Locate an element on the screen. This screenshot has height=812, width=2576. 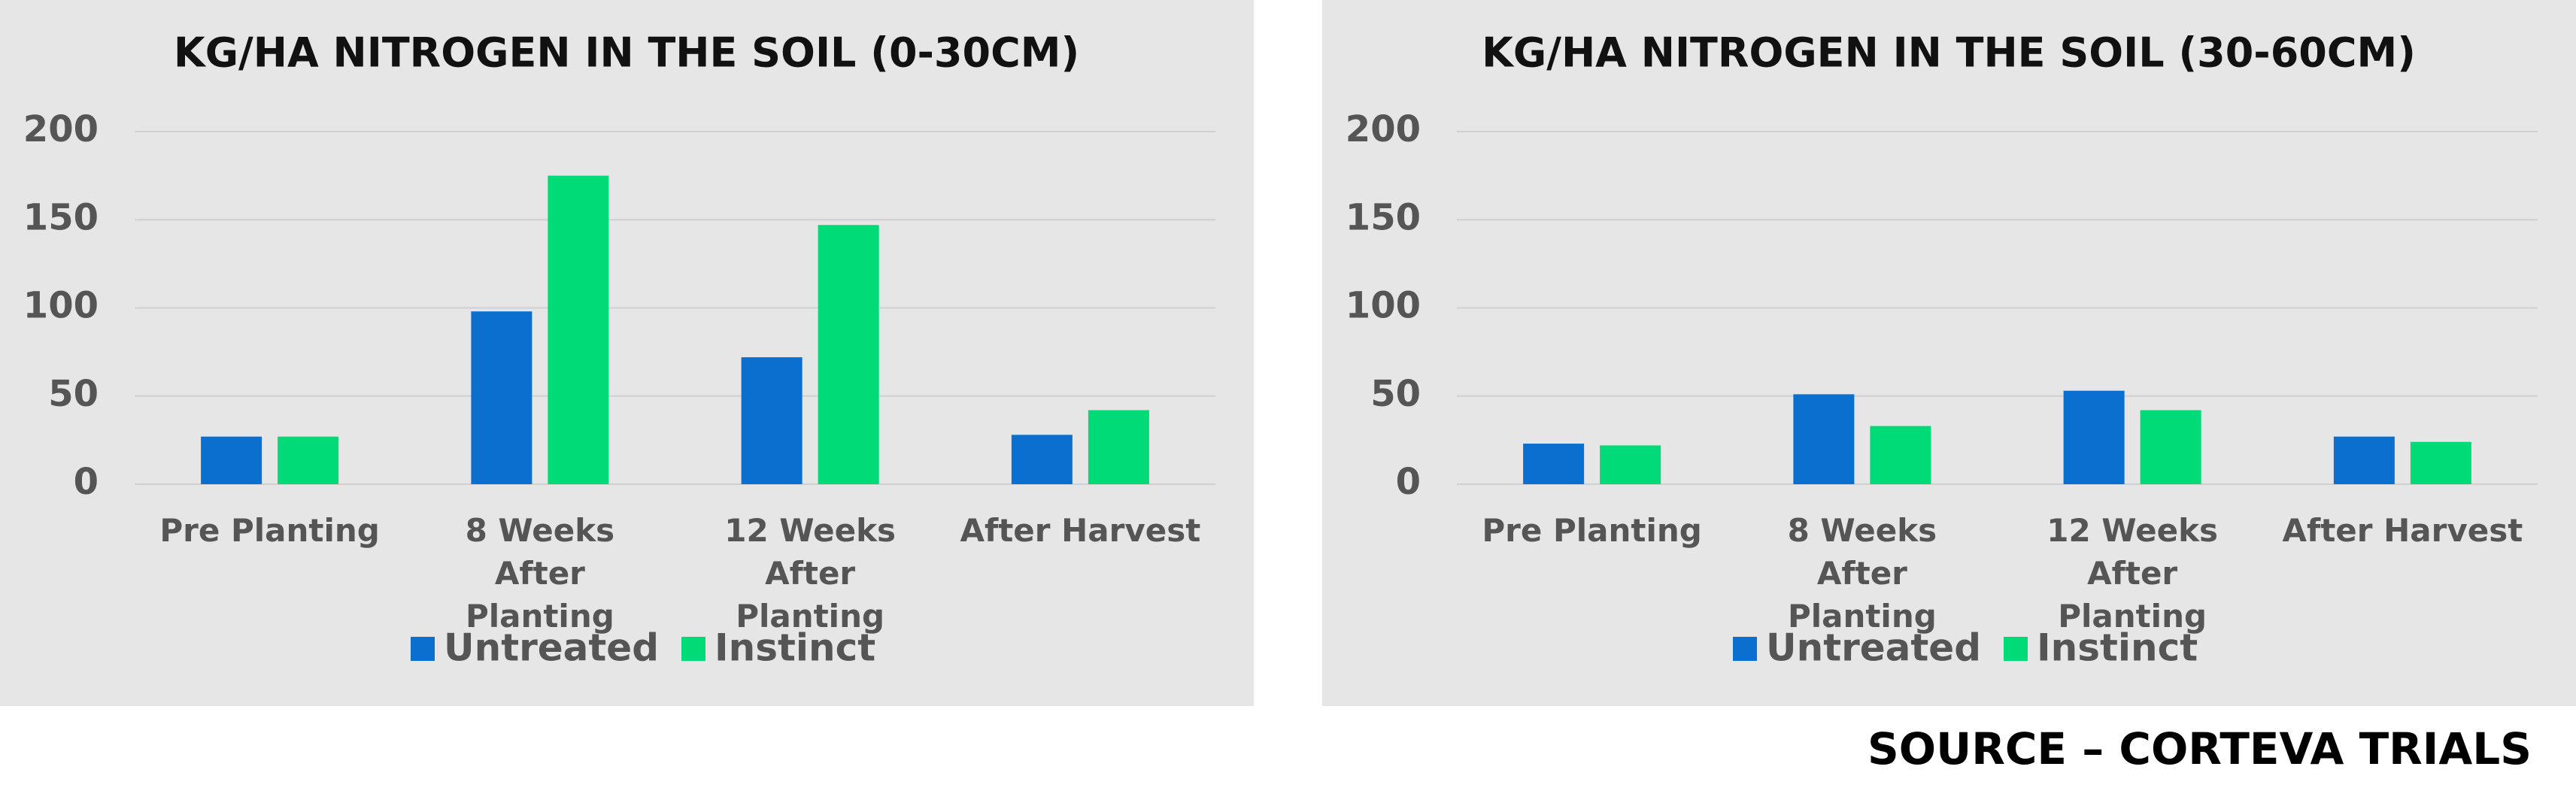
source-note: SOURCE – CORTEVA TRIALS is located at coordinates (2200, 748).